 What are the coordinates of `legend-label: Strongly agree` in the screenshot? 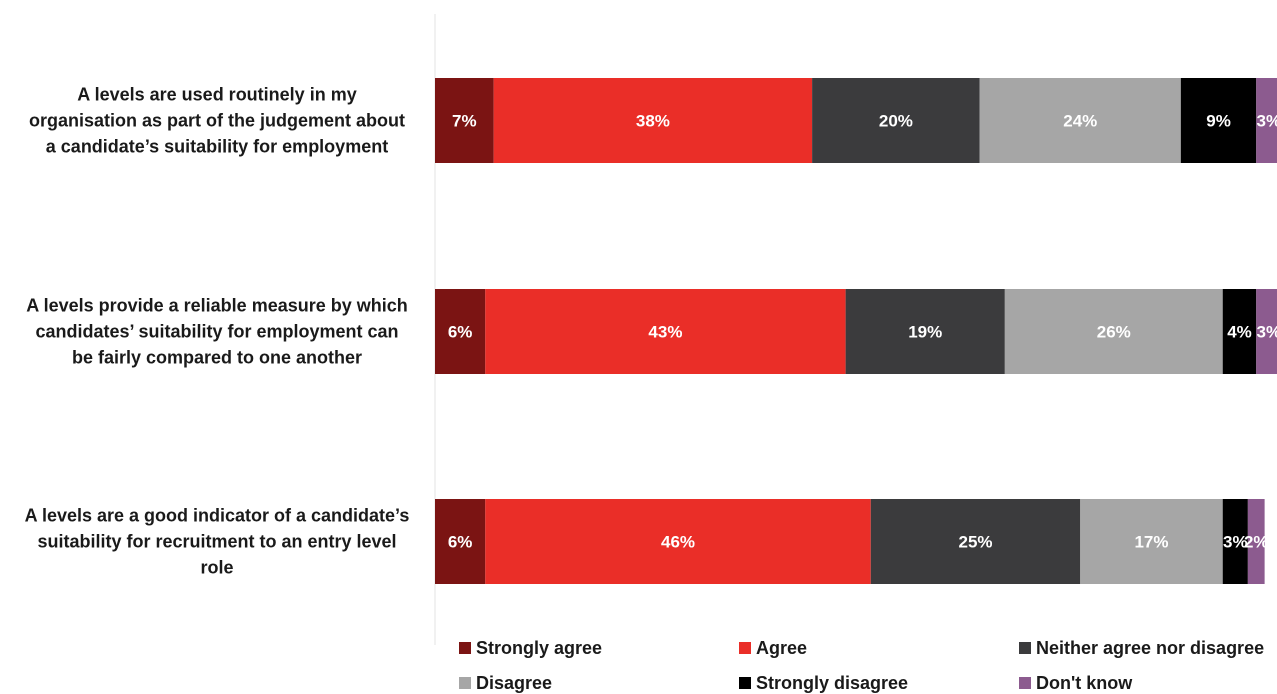 It's located at (539, 648).